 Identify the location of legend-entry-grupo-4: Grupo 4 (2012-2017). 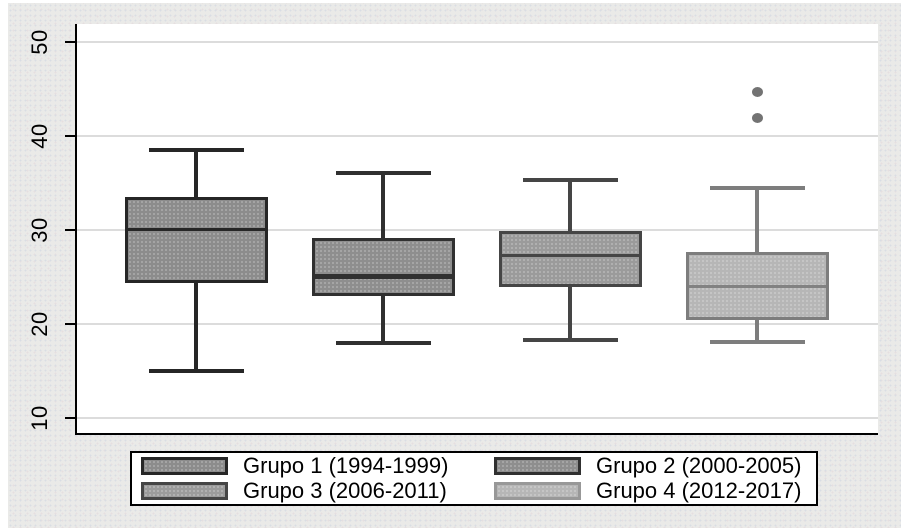
(655, 491).